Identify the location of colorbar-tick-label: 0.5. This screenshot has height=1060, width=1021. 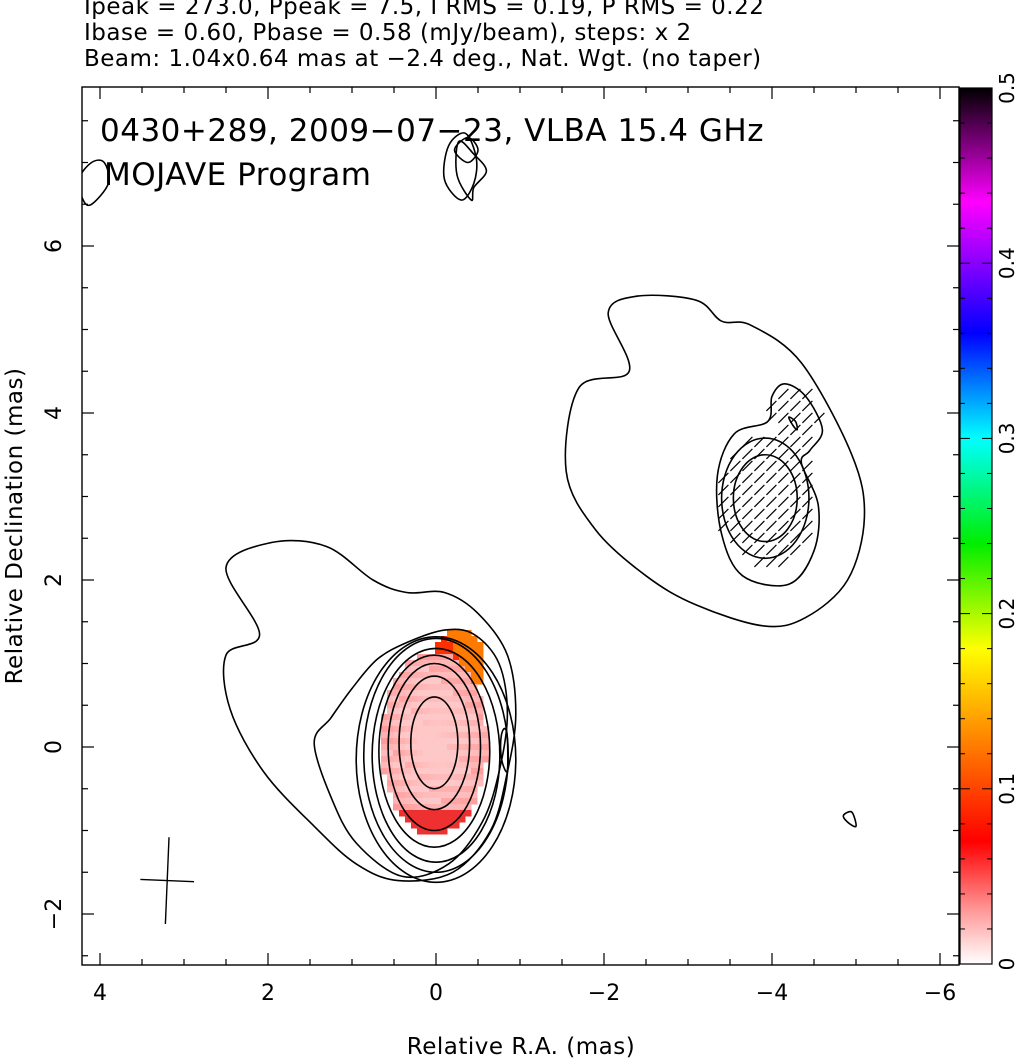
(1007, 88).